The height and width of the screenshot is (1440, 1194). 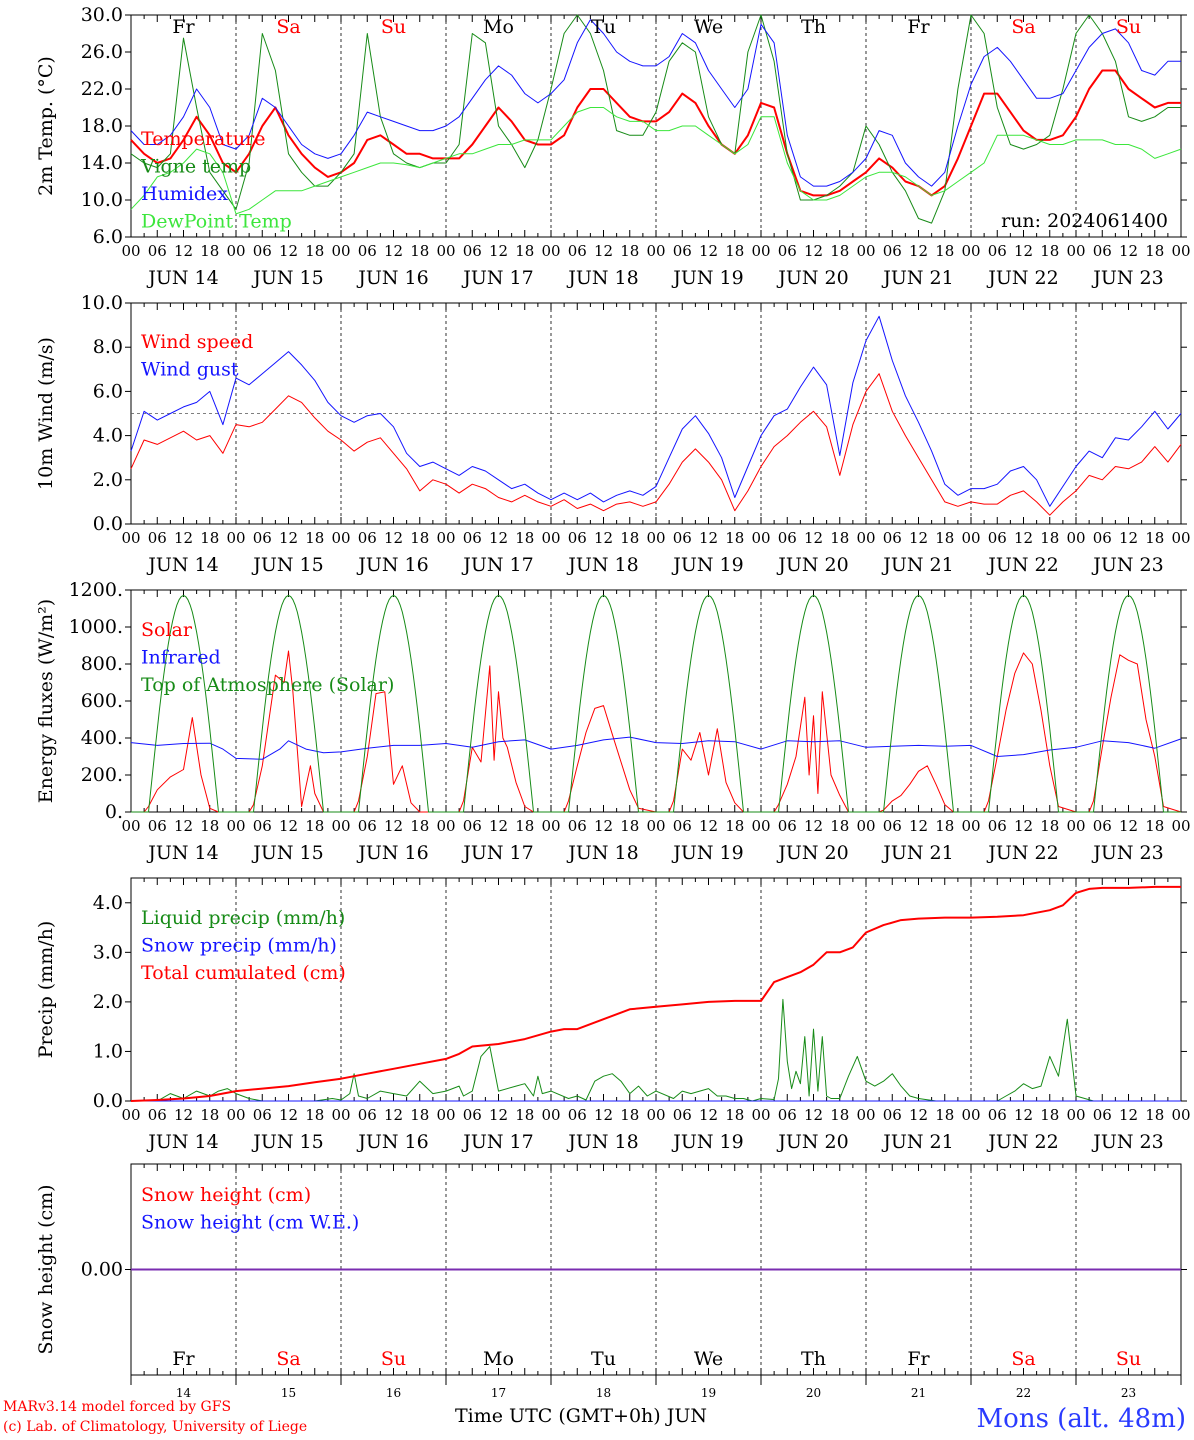 I want to click on series-line-temperature, so click(x=655, y=133).